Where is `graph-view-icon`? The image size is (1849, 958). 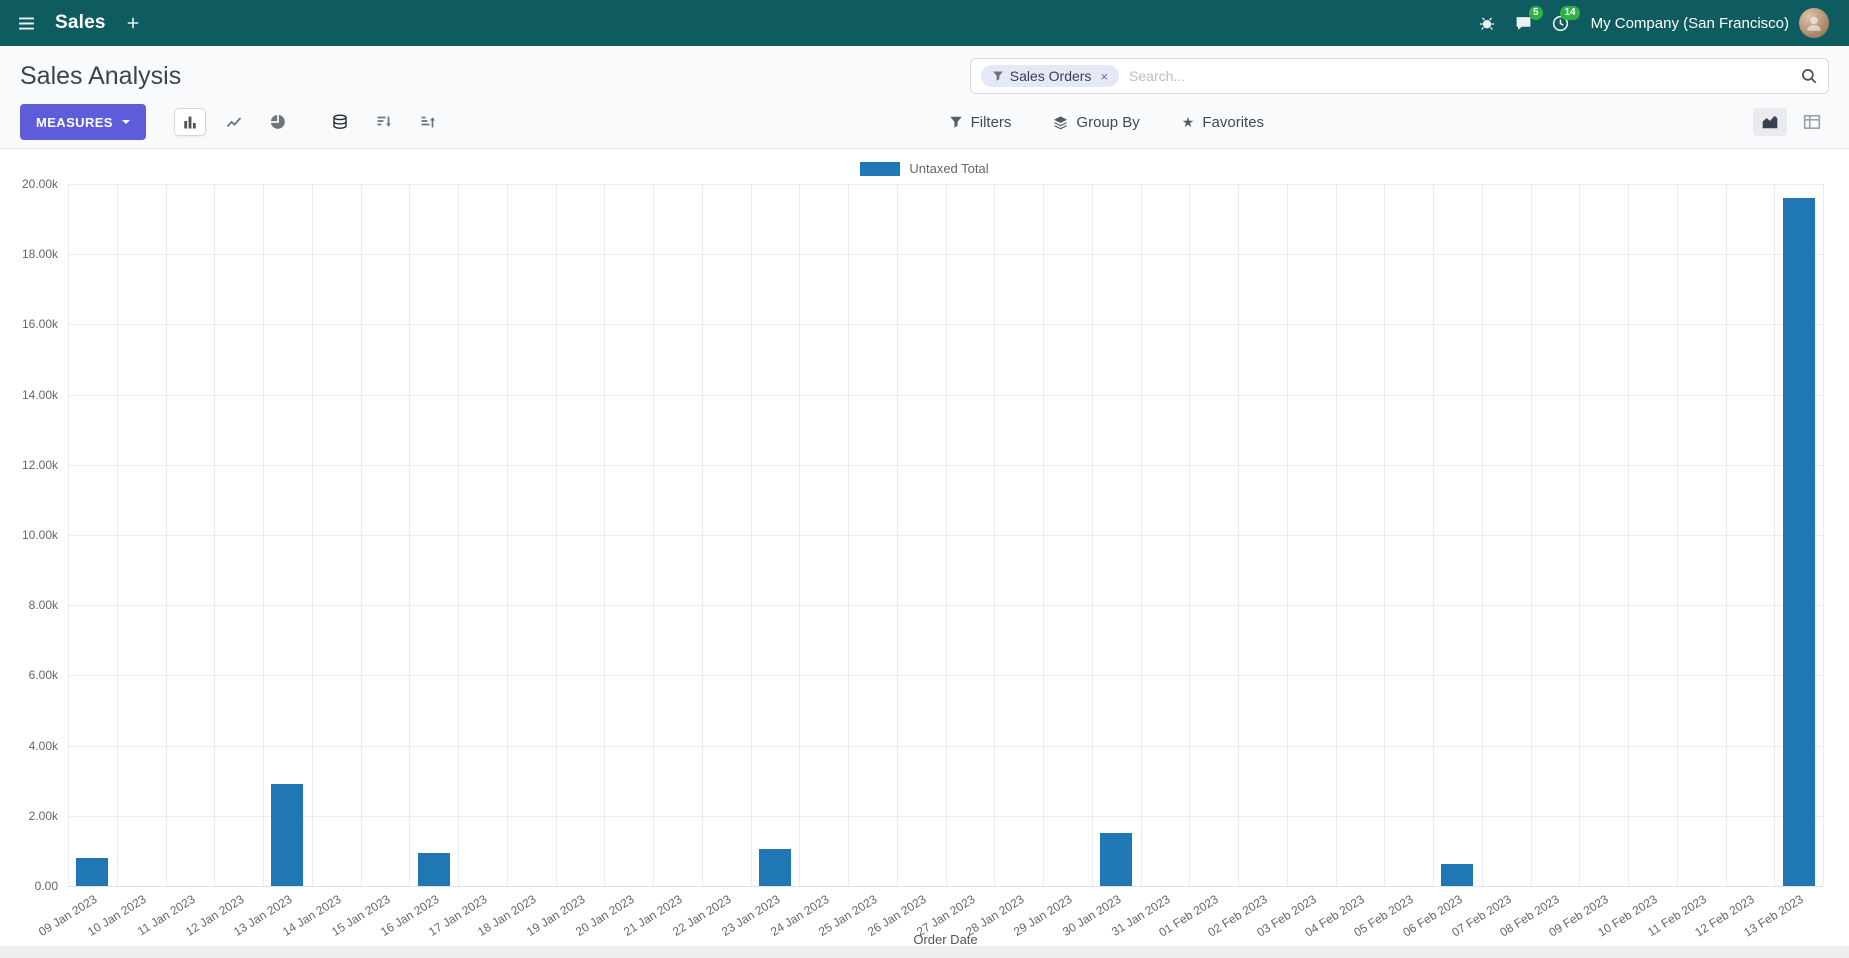
graph-view-icon is located at coordinates (1770, 122).